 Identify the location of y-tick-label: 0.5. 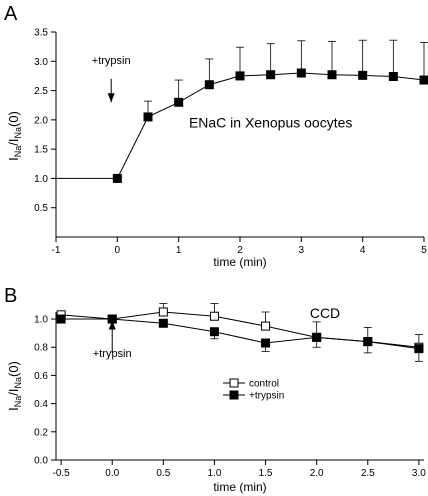
(41, 208).